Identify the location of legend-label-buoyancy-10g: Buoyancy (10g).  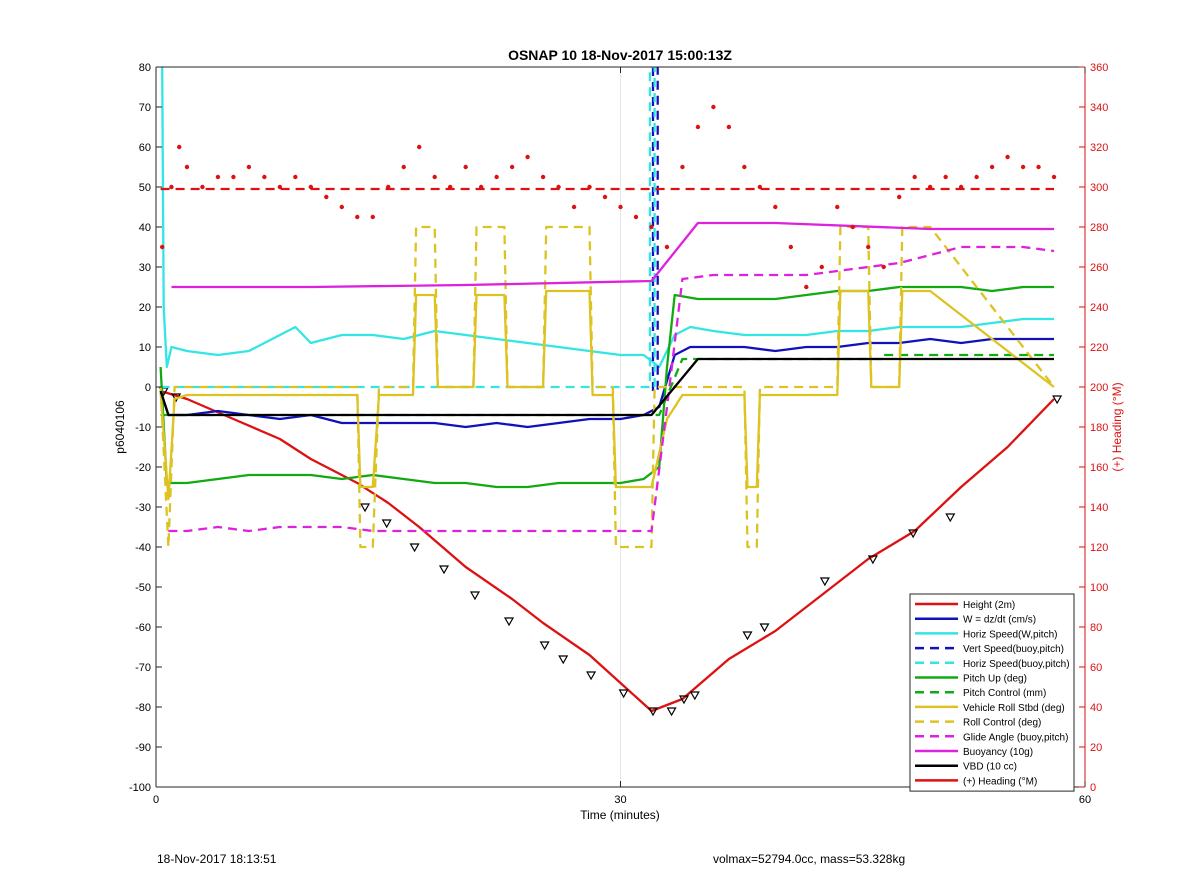
(998, 752).